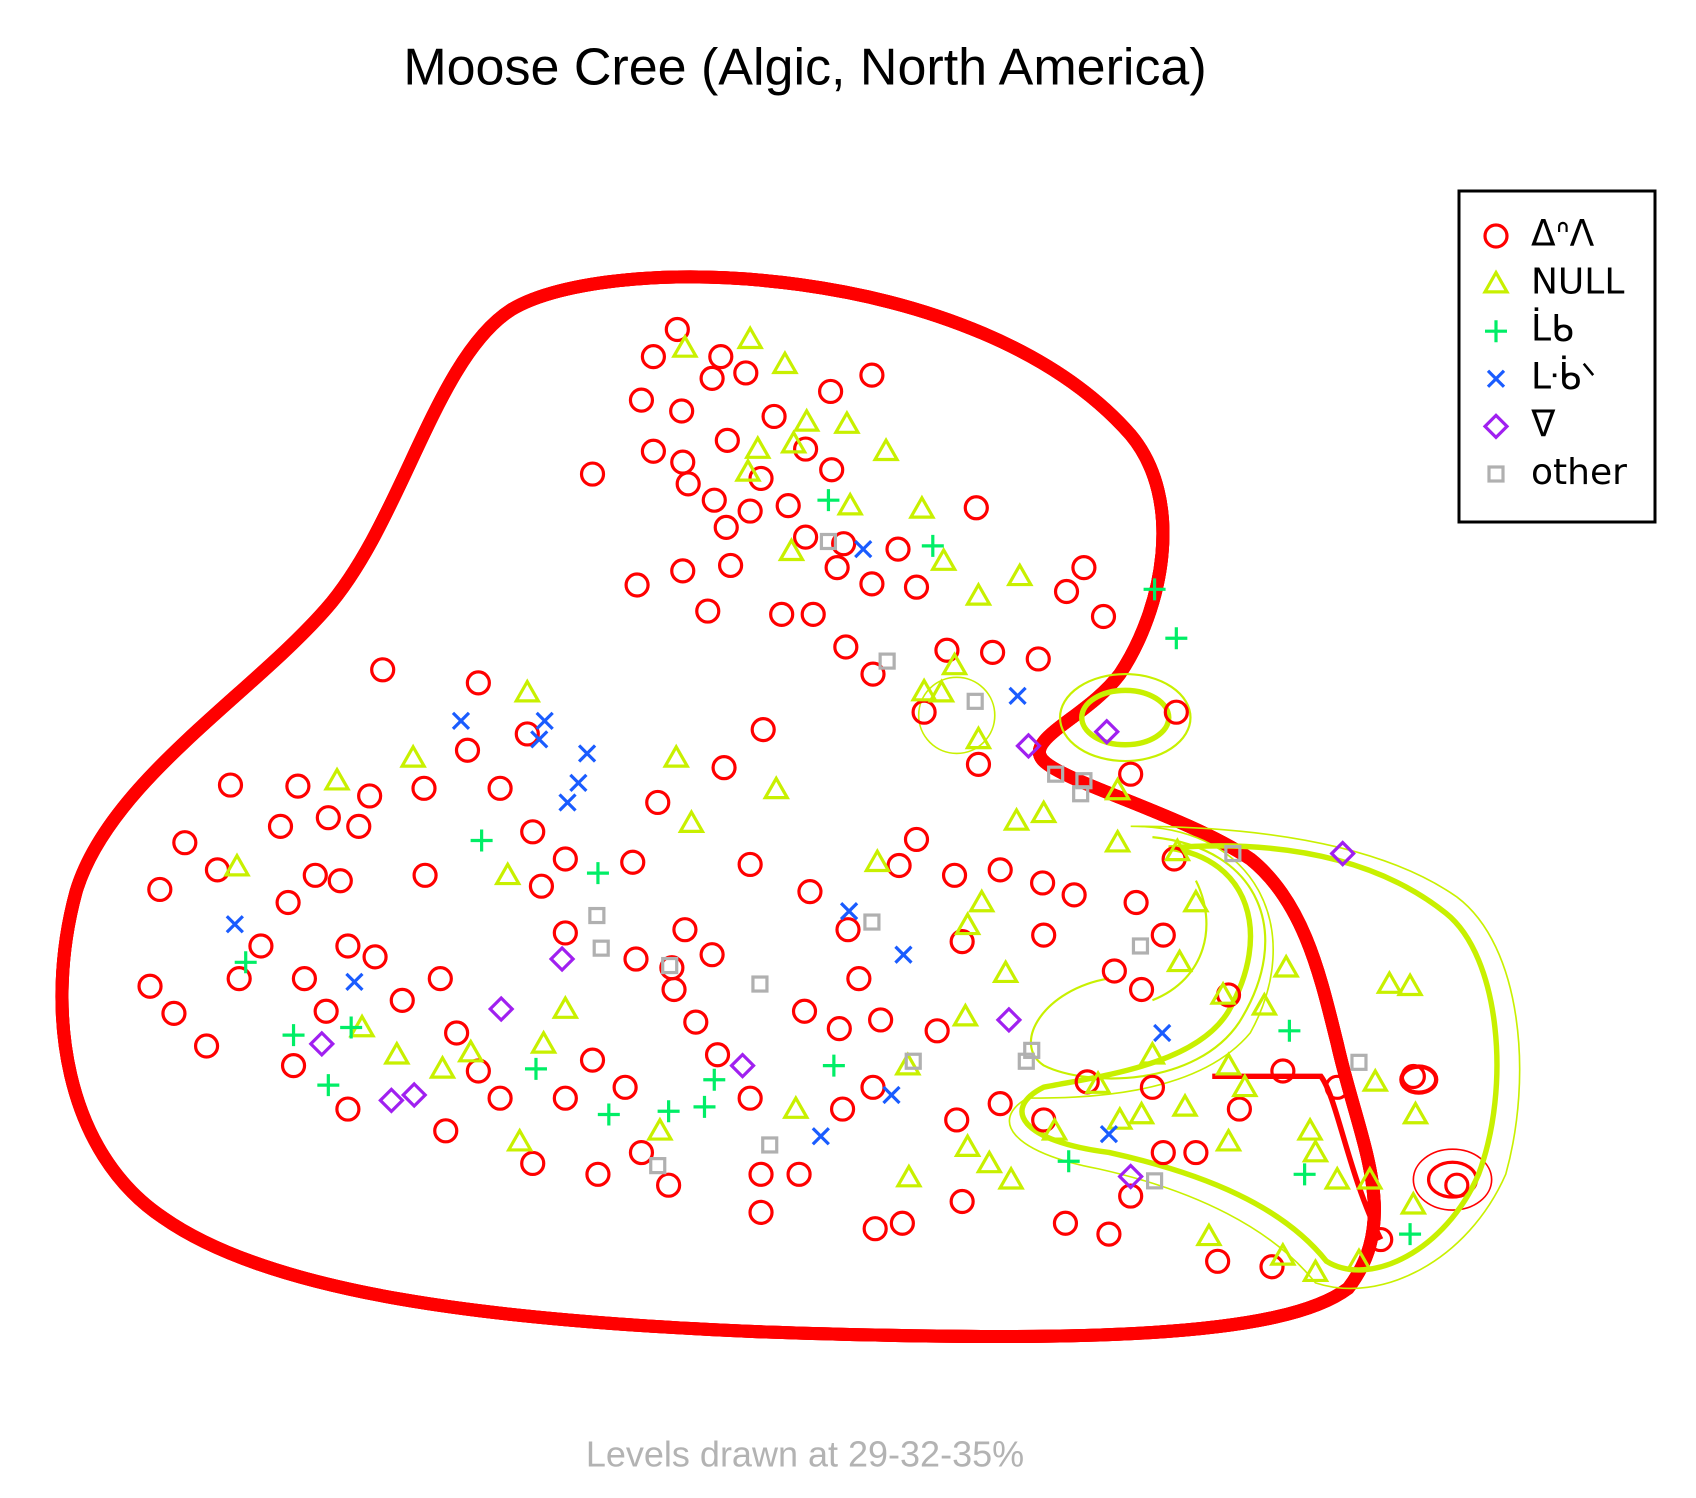  What do you see at coordinates (1579, 472) in the screenshot?
I see `legend-label: other` at bounding box center [1579, 472].